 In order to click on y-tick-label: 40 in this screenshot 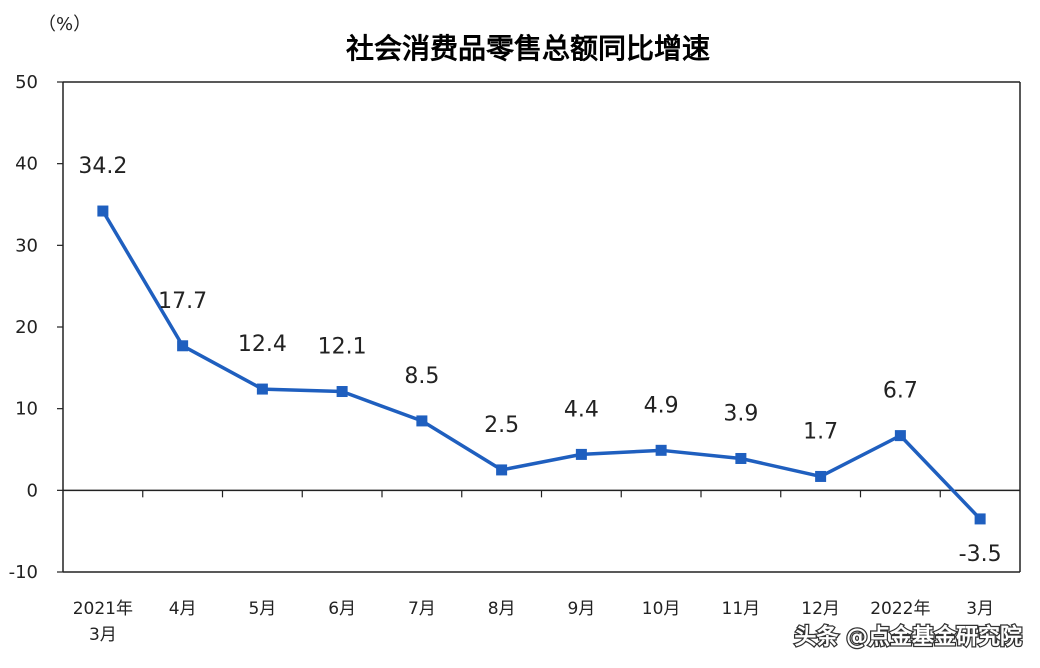, I will do `click(26, 164)`.